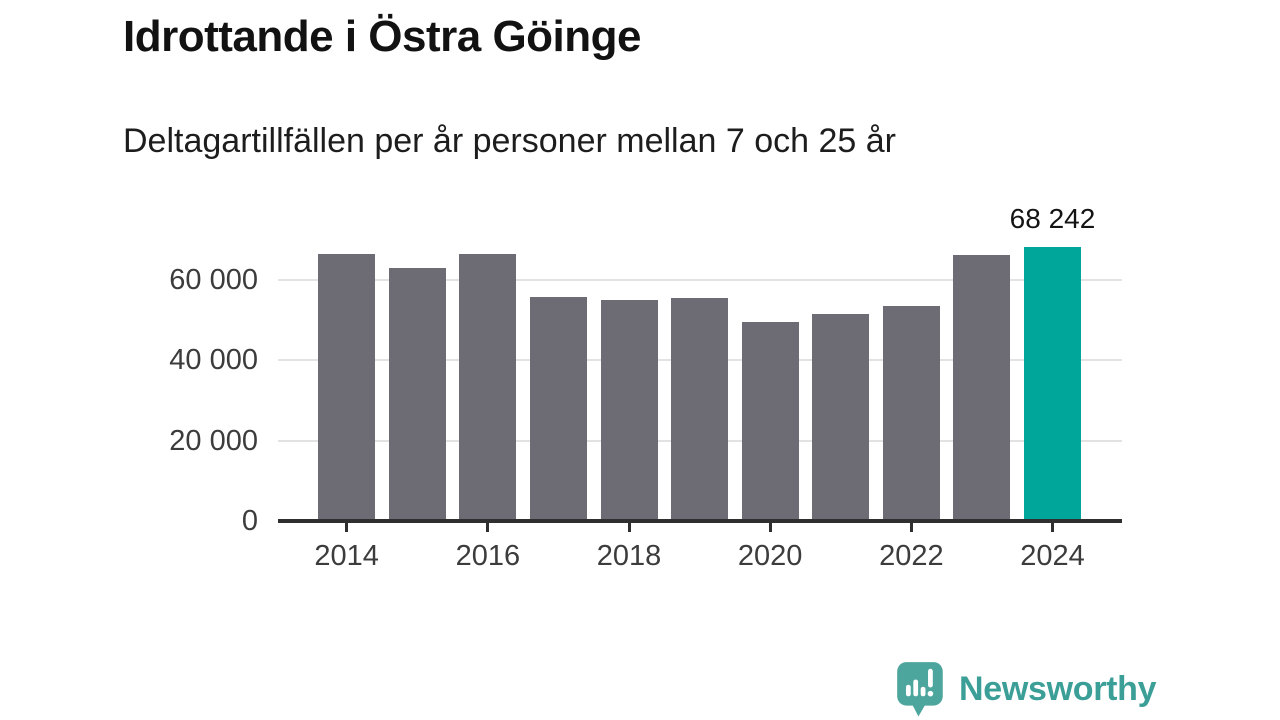  I want to click on y-axis-label-0: 0, so click(249, 521).